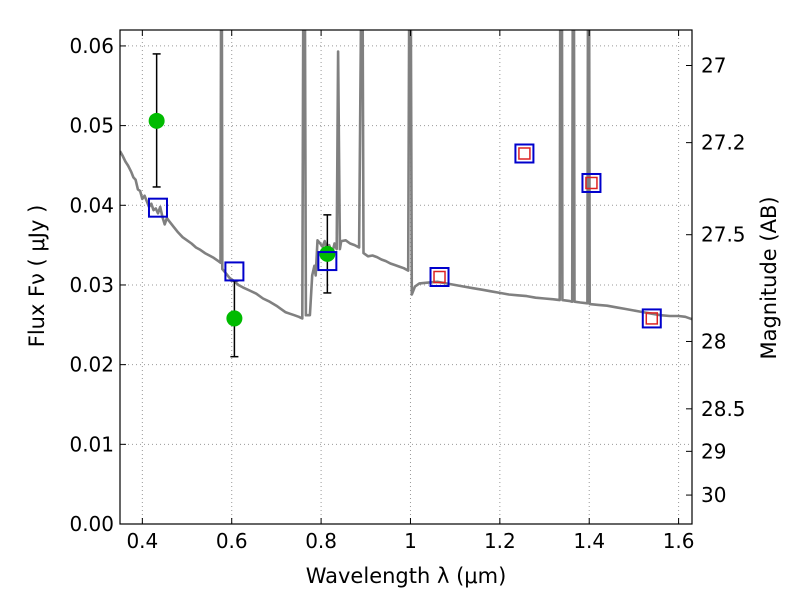 Image resolution: width=800 pixels, height=600 pixels. Describe the element at coordinates (410, 541) in the screenshot. I see `x-tick-label: 1` at that location.